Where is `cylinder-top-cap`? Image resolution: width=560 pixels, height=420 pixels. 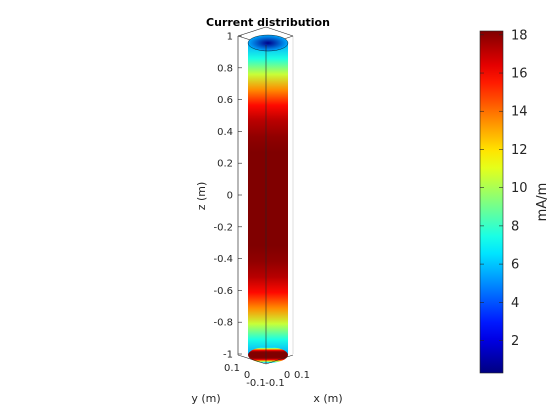 cylinder-top-cap is located at coordinates (268, 43).